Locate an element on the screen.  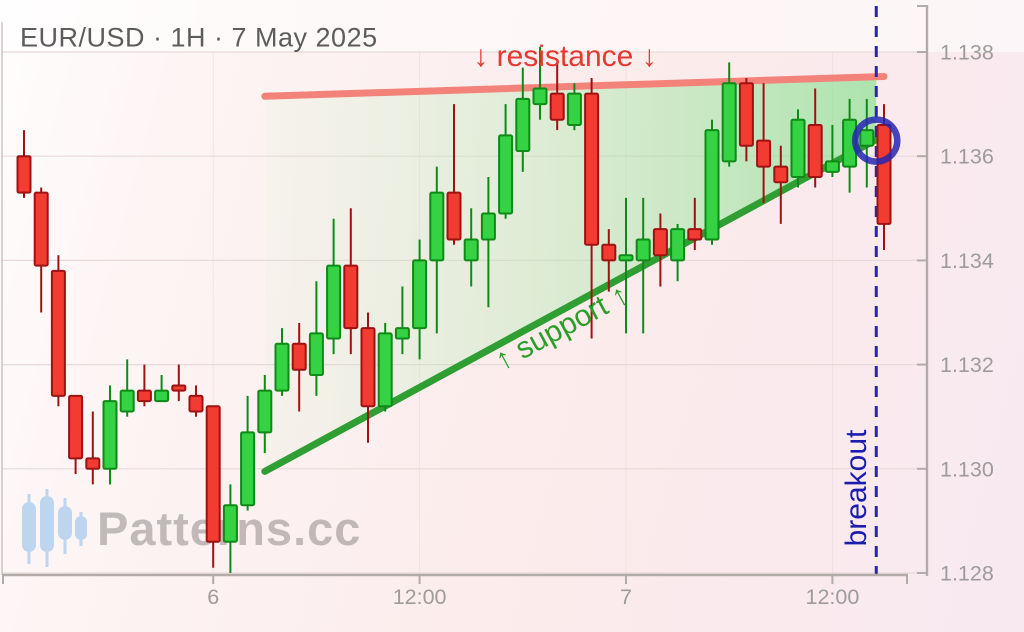
svg-text: 1.128 is located at coordinates (967, 574).